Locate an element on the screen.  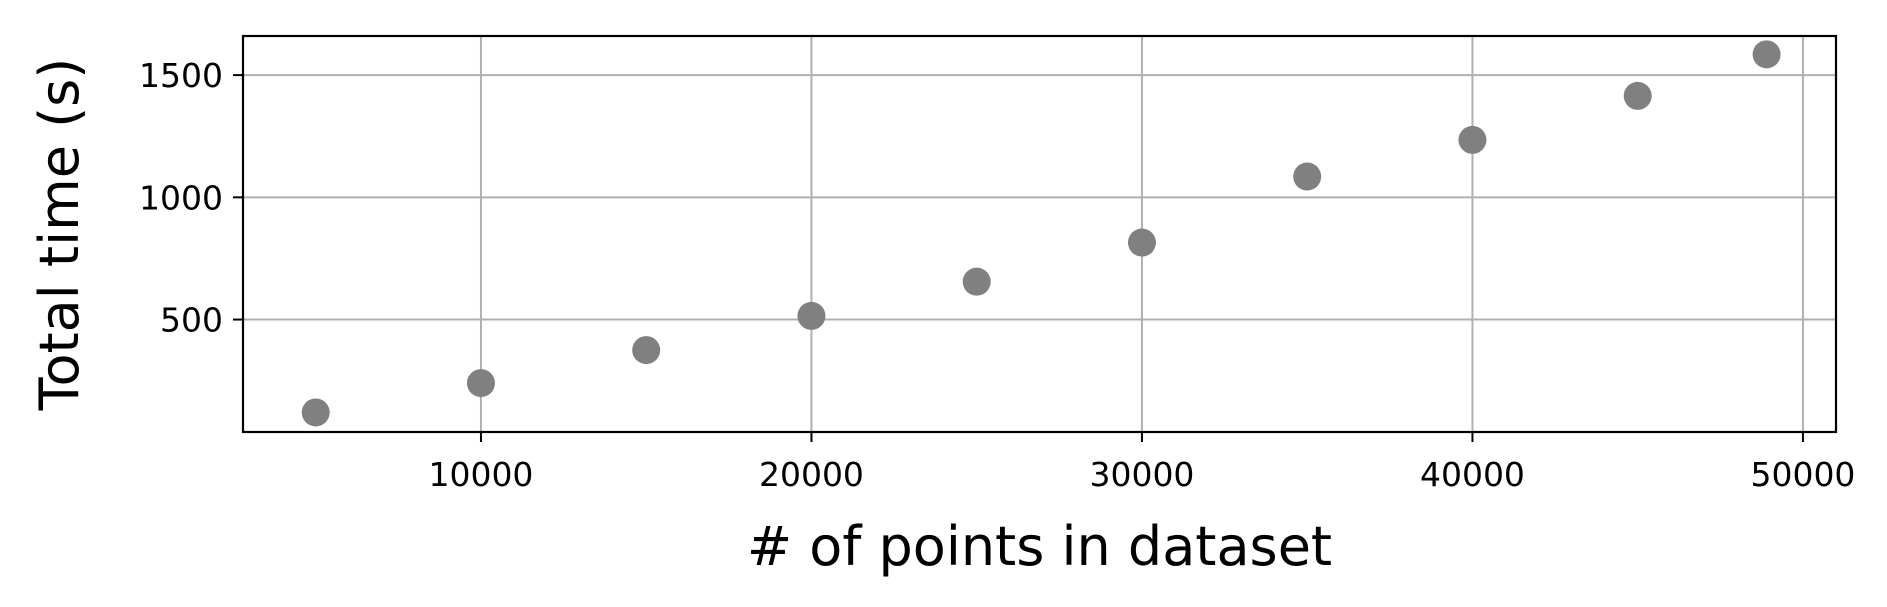
x-tick-label: 20000 is located at coordinates (811, 474).